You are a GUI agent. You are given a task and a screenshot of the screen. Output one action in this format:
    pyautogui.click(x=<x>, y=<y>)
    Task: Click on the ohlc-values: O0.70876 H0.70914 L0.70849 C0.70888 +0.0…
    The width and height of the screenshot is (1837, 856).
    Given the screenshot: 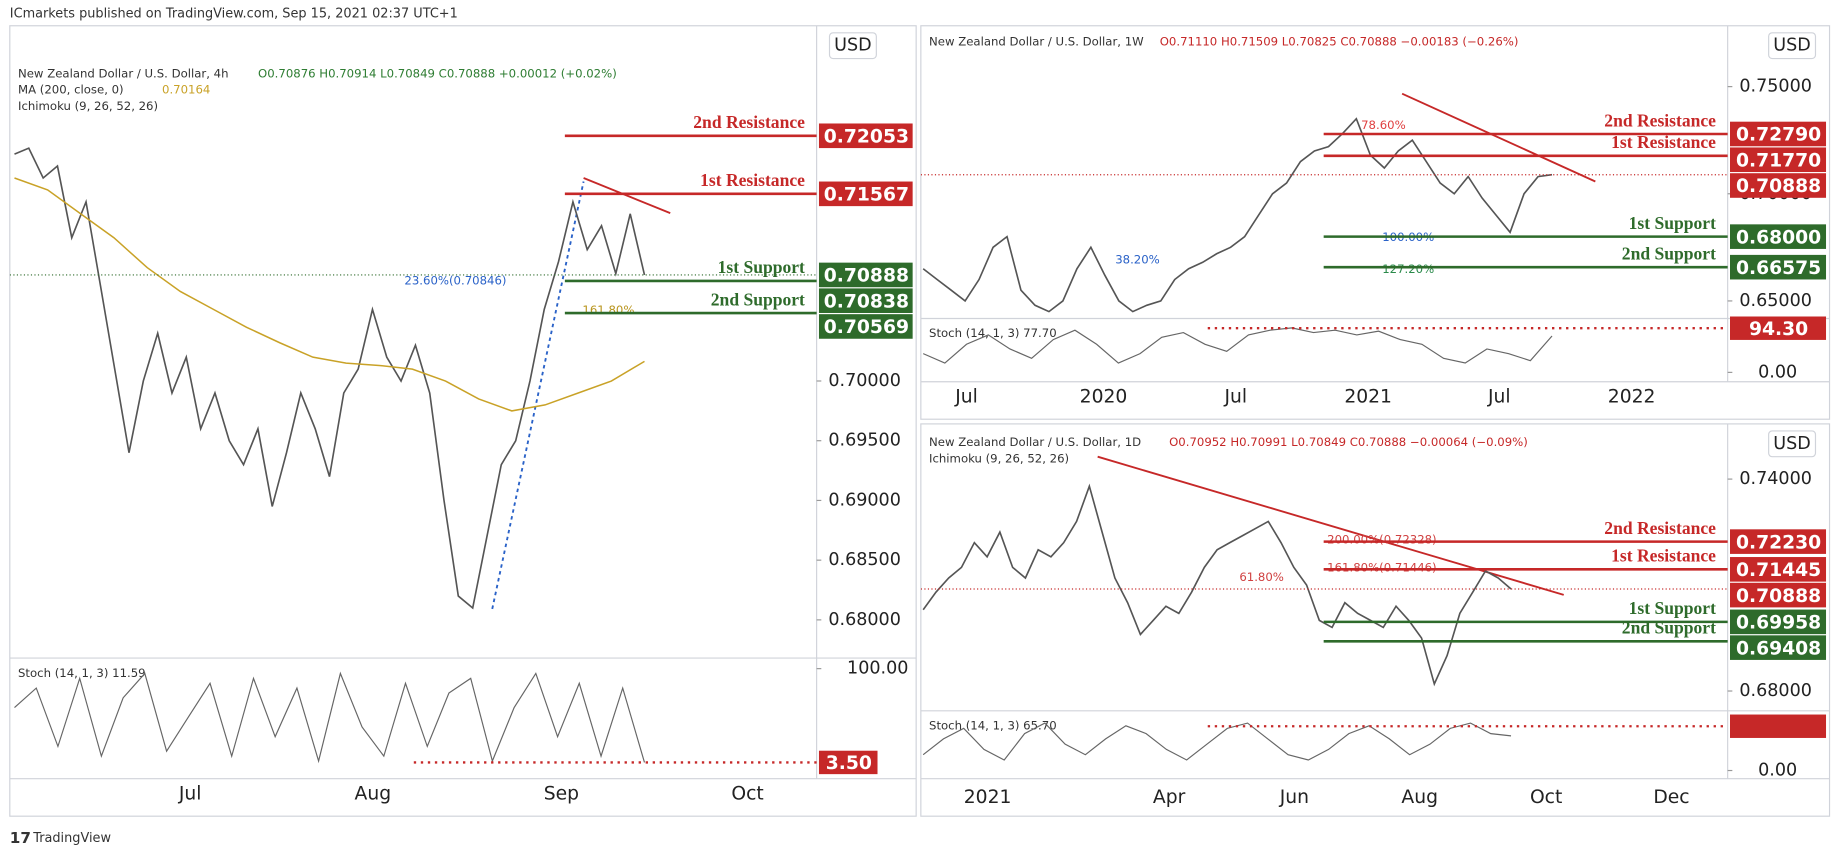 What is the action you would take?
    pyautogui.click(x=437, y=73)
    